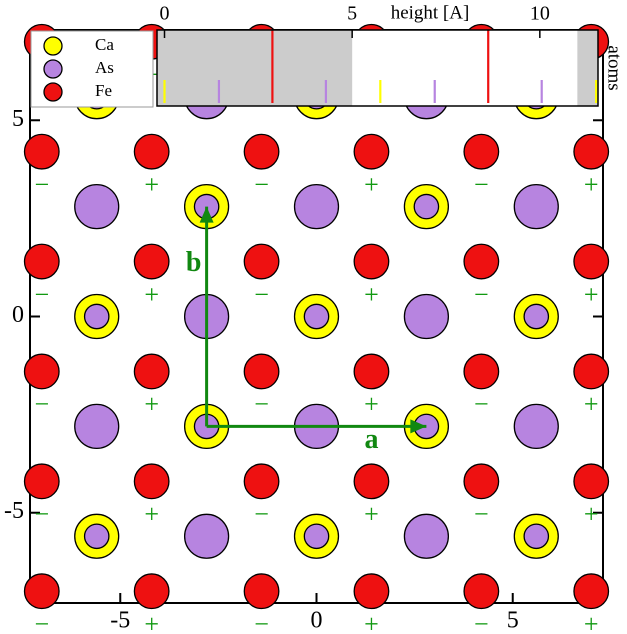 The image size is (627, 634). I want to click on legend-label: Fe, so click(103, 90).